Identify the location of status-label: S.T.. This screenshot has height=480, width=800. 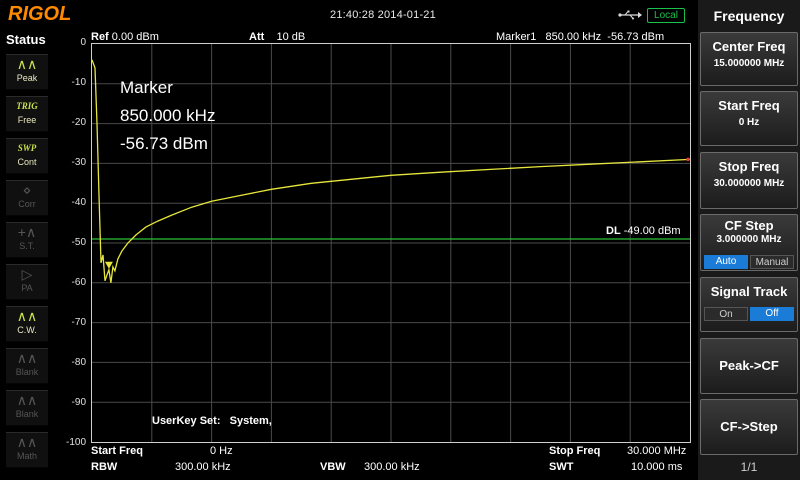
(27, 246).